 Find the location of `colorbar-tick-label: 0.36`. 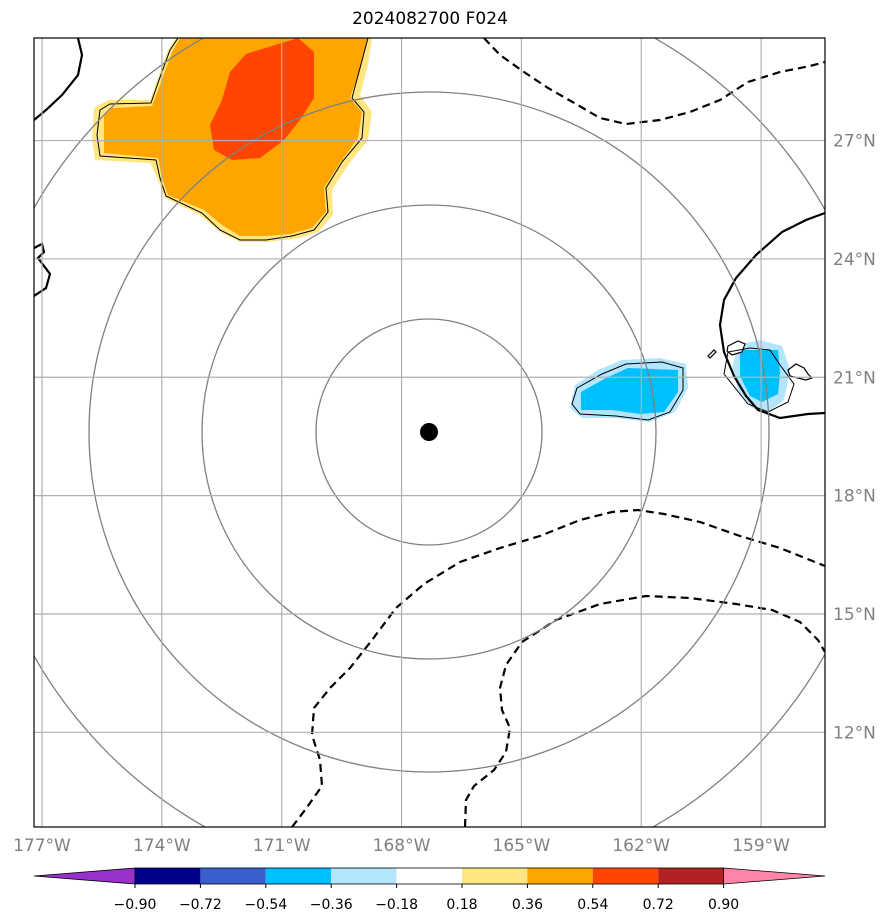

colorbar-tick-label: 0.36 is located at coordinates (527, 905).